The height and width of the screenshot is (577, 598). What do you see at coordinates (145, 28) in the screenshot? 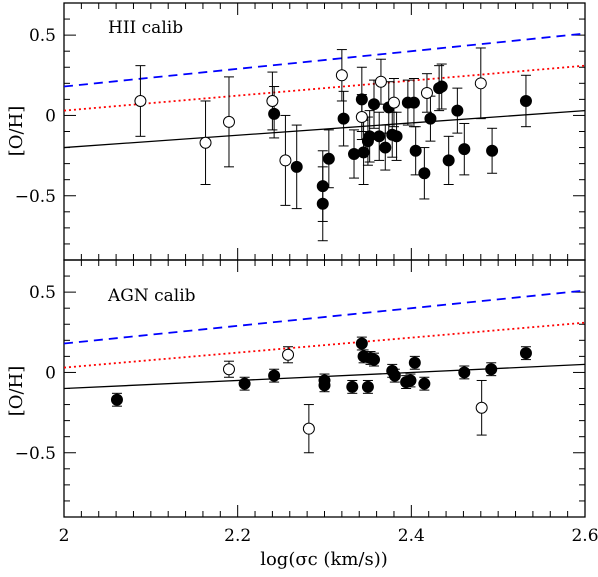
I see `panel-label: HII calib` at bounding box center [145, 28].